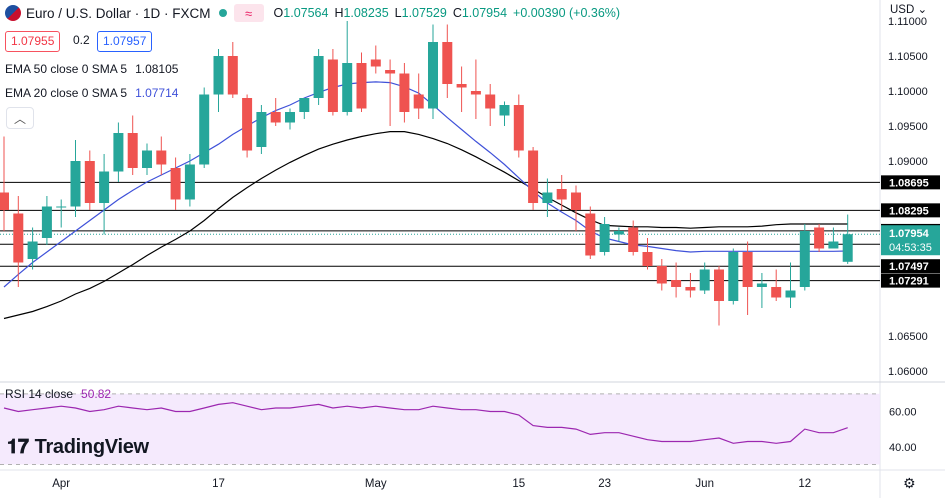  Describe the element at coordinates (33, 41) in the screenshot. I see `sell-button: 1.07955` at that location.